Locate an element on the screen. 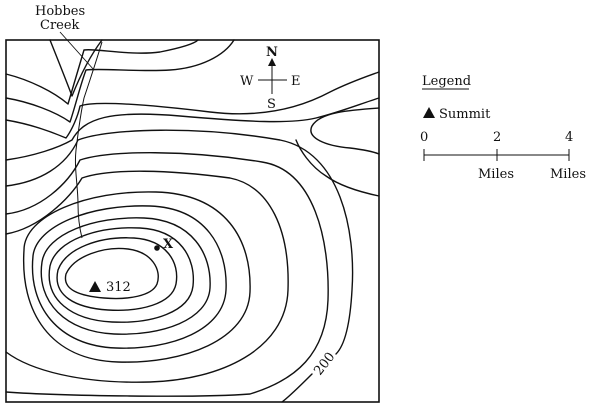 The width and height of the screenshot is (592, 404). scale-label-4: 4 is located at coordinates (569, 137).